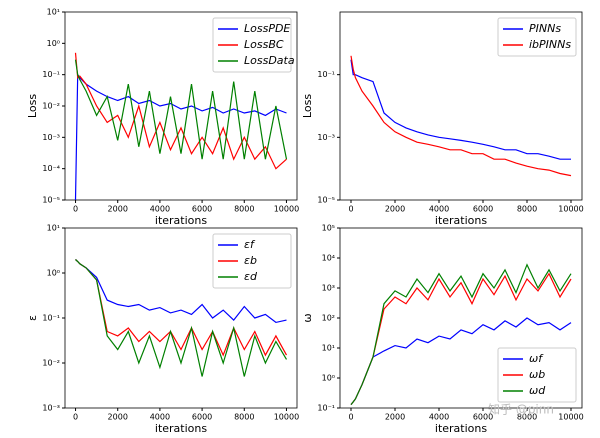  I want to click on y-axis-label: ω, so click(307, 317).